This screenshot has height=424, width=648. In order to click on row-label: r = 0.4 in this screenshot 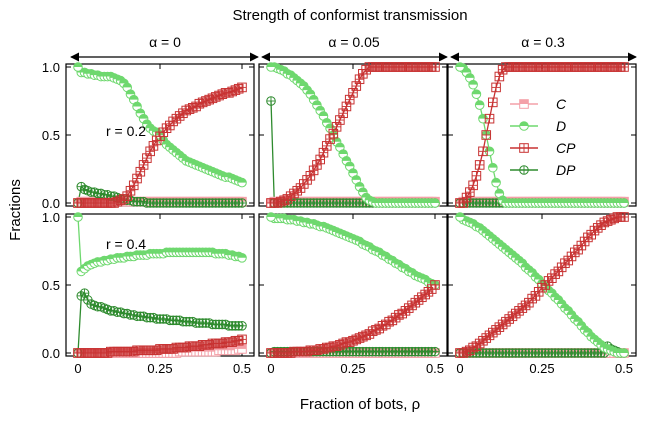, I will do `click(126, 244)`.